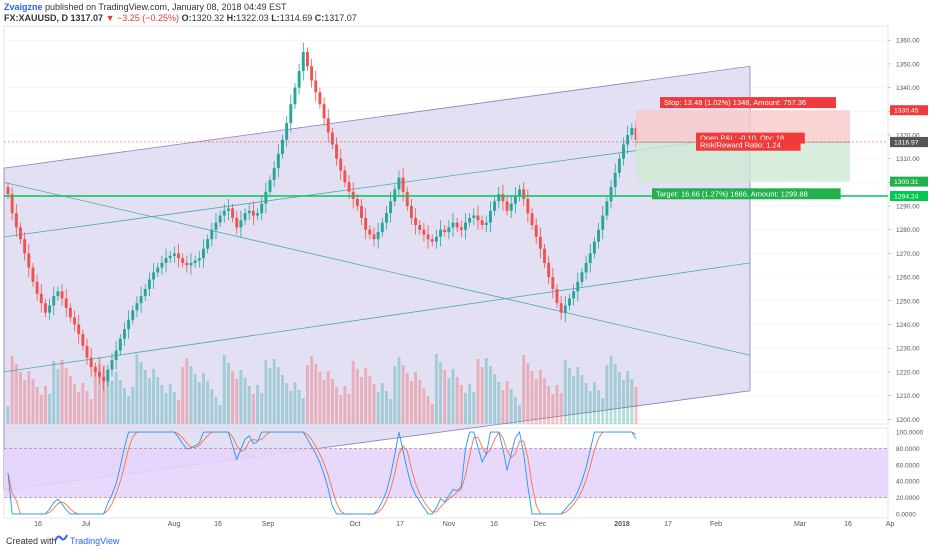 The image size is (932, 550). I want to click on price-marker-entry: 1316.97, so click(909, 142).